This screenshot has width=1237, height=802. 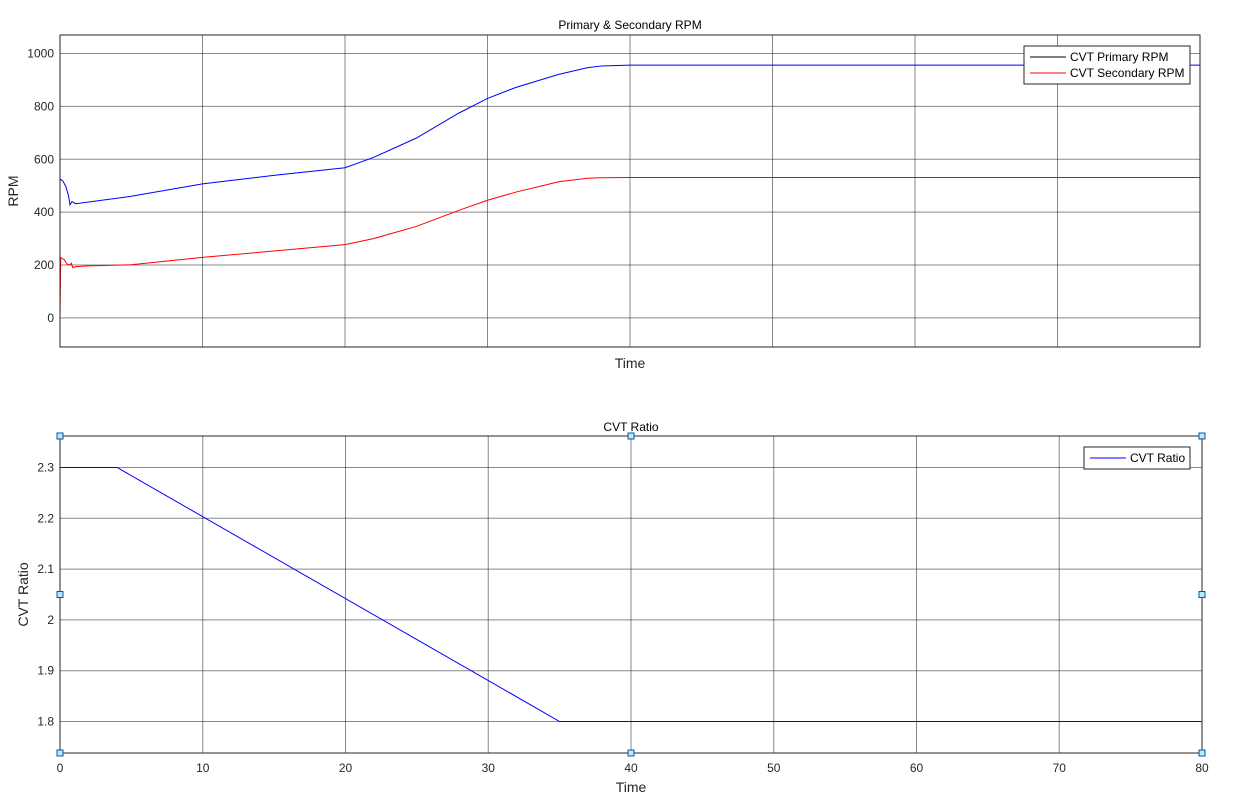 What do you see at coordinates (489, 768) in the screenshot?
I see `x-tick-label: 30` at bounding box center [489, 768].